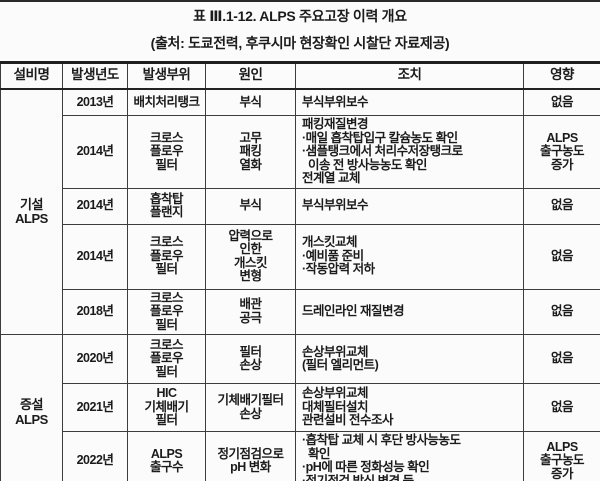  I want to click on cell-part: ALPS 출구수, so click(166, 456).